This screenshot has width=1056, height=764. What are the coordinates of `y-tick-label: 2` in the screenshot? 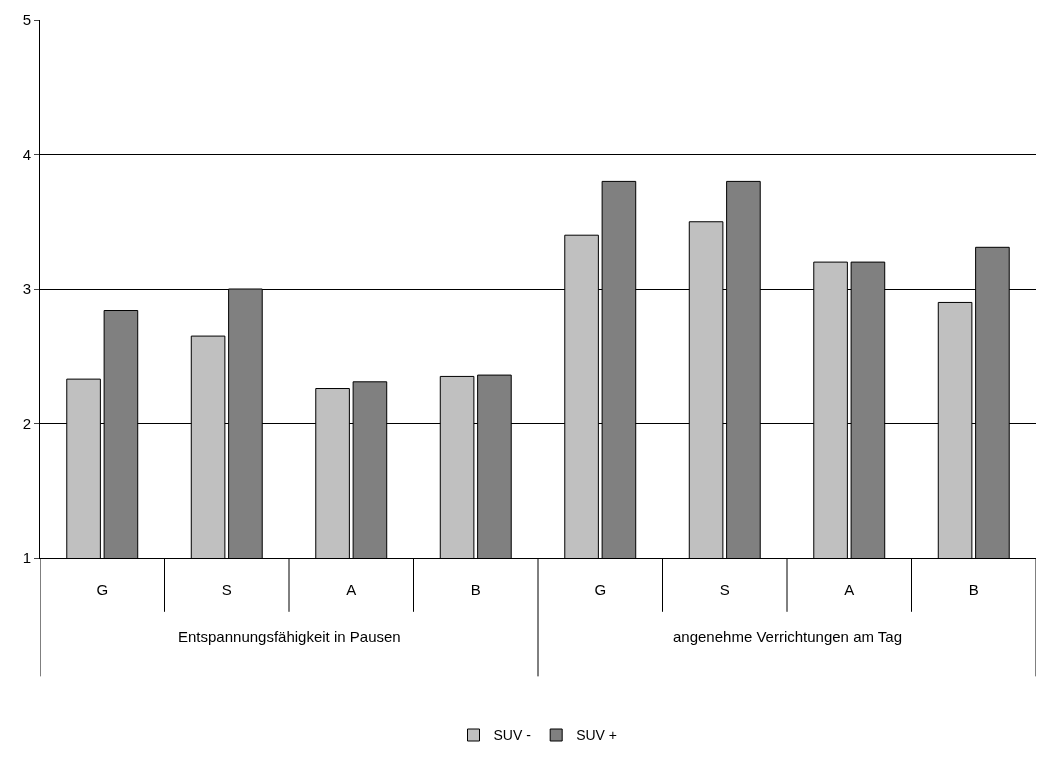 It's located at (26, 423).